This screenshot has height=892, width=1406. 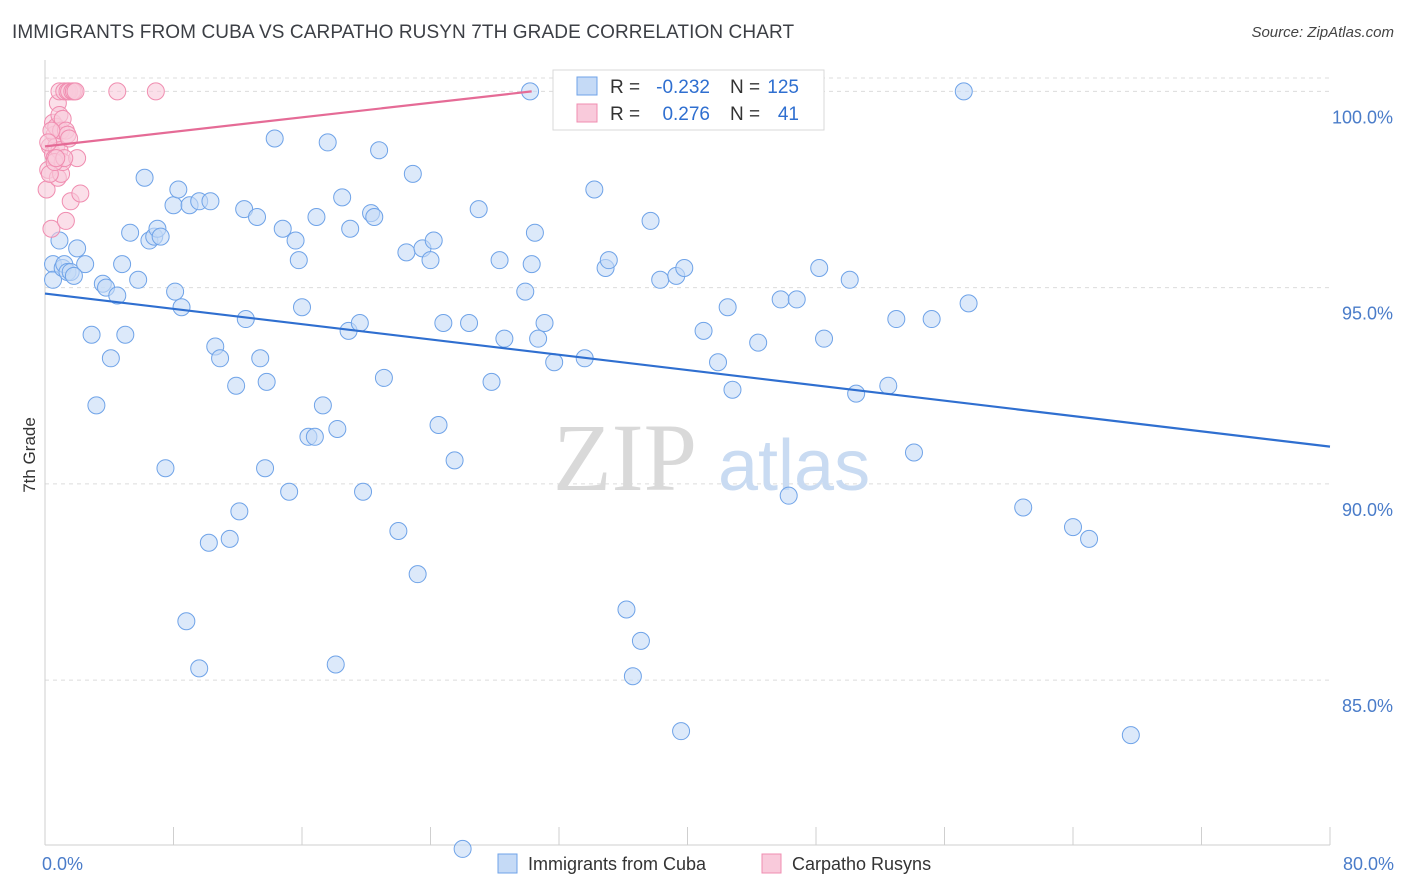 What do you see at coordinates (1368, 864) in the screenshot?
I see `x-tick-label-max: 80.0%` at bounding box center [1368, 864].